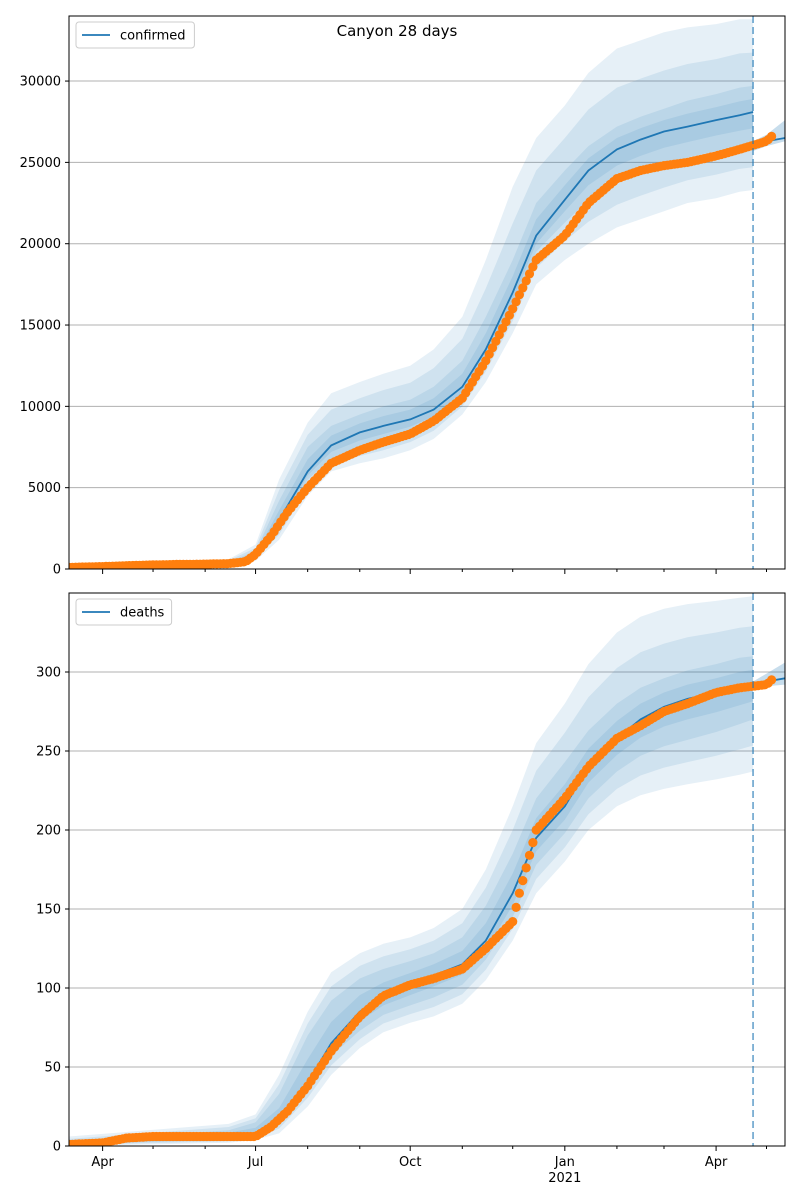 Image resolution: width=800 pixels, height=1200 pixels. Describe the element at coordinates (153, 36) in the screenshot. I see `legend-label: confirmed` at that location.